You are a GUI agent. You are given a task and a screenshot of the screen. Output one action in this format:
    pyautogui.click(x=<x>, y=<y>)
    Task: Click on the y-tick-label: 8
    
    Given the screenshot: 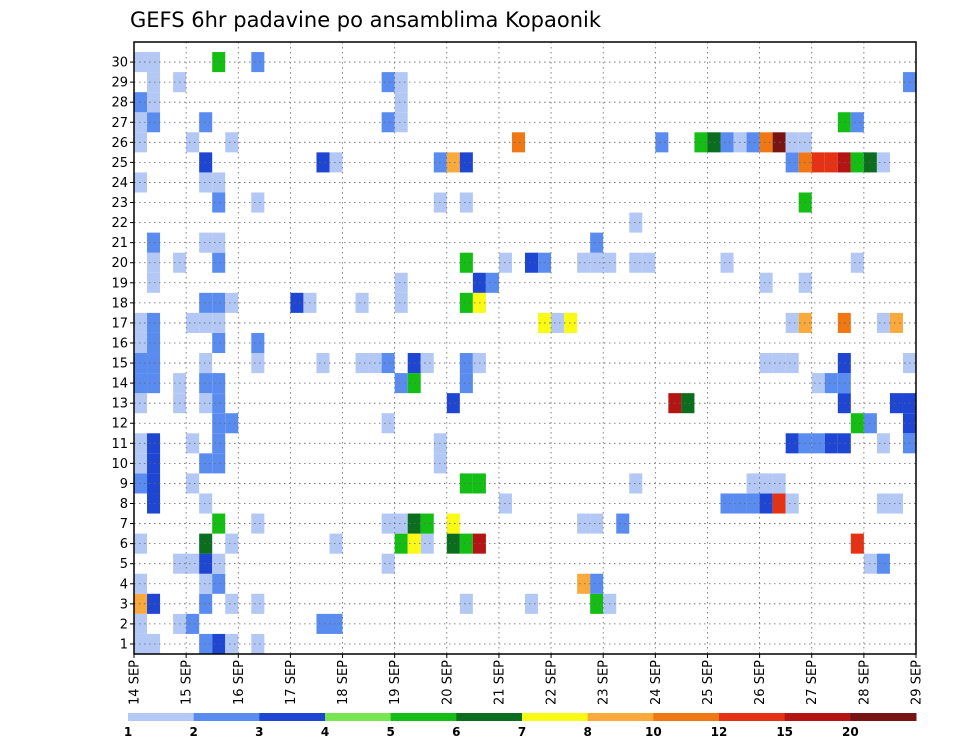 What is the action you would take?
    pyautogui.click(x=124, y=504)
    